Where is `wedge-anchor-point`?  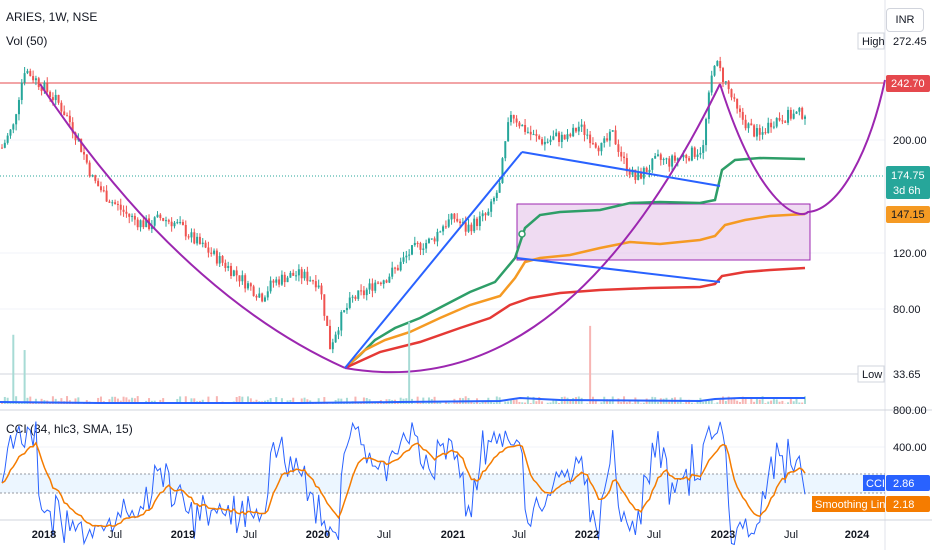
wedge-anchor-point is located at coordinates (522, 234).